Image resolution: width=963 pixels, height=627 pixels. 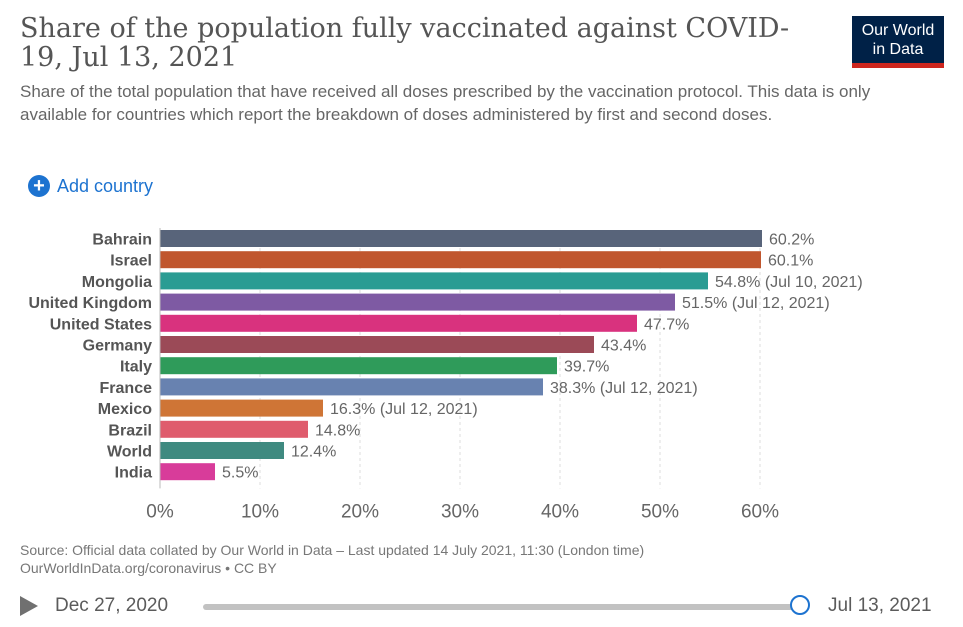 What do you see at coordinates (337, 430) in the screenshot?
I see `value-label: 14.8%` at bounding box center [337, 430].